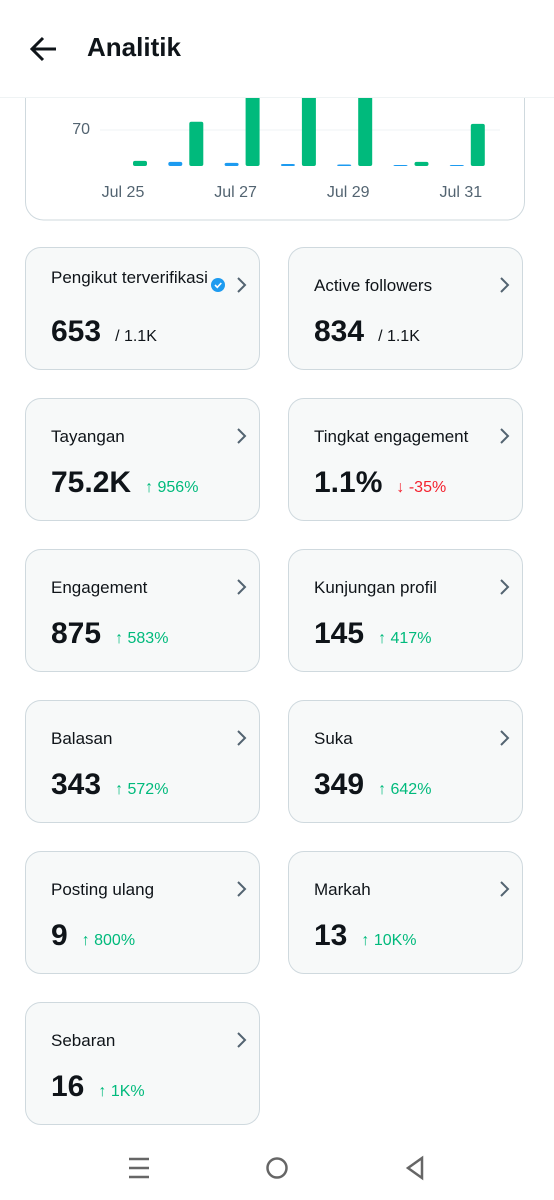 This screenshot has width=554, height=1200. I want to click on card-value-row: 653 / 1.1K, so click(104, 332).